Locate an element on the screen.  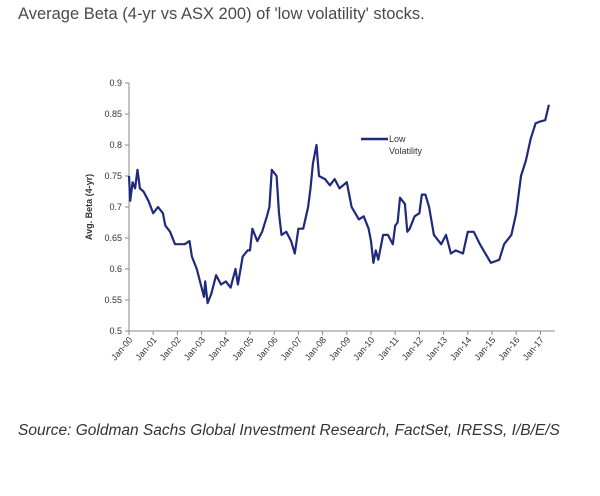
legend-label-line1: Low is located at coordinates (397, 139).